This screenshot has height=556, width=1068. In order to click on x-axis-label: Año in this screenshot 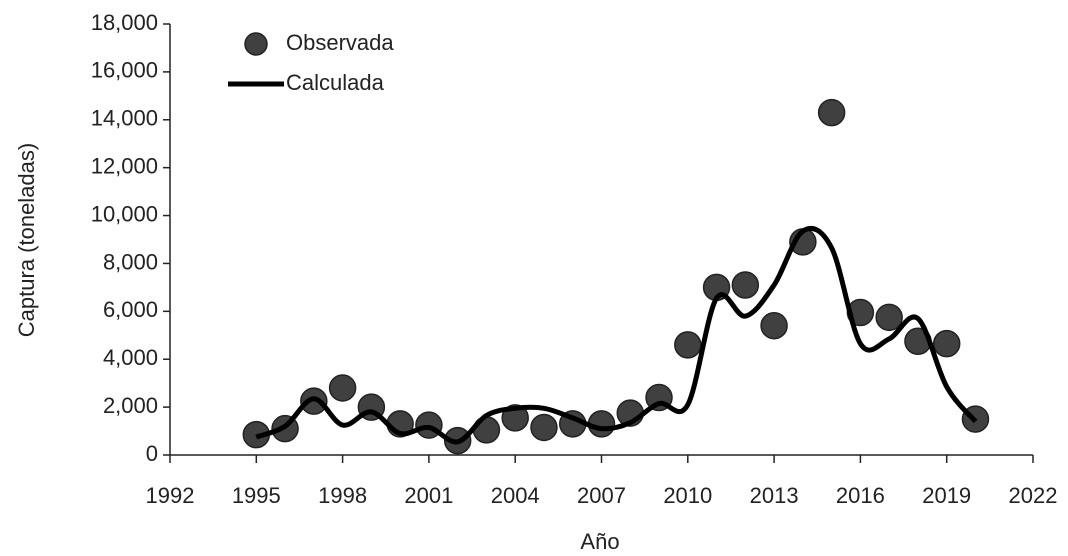, I will do `click(599, 541)`.